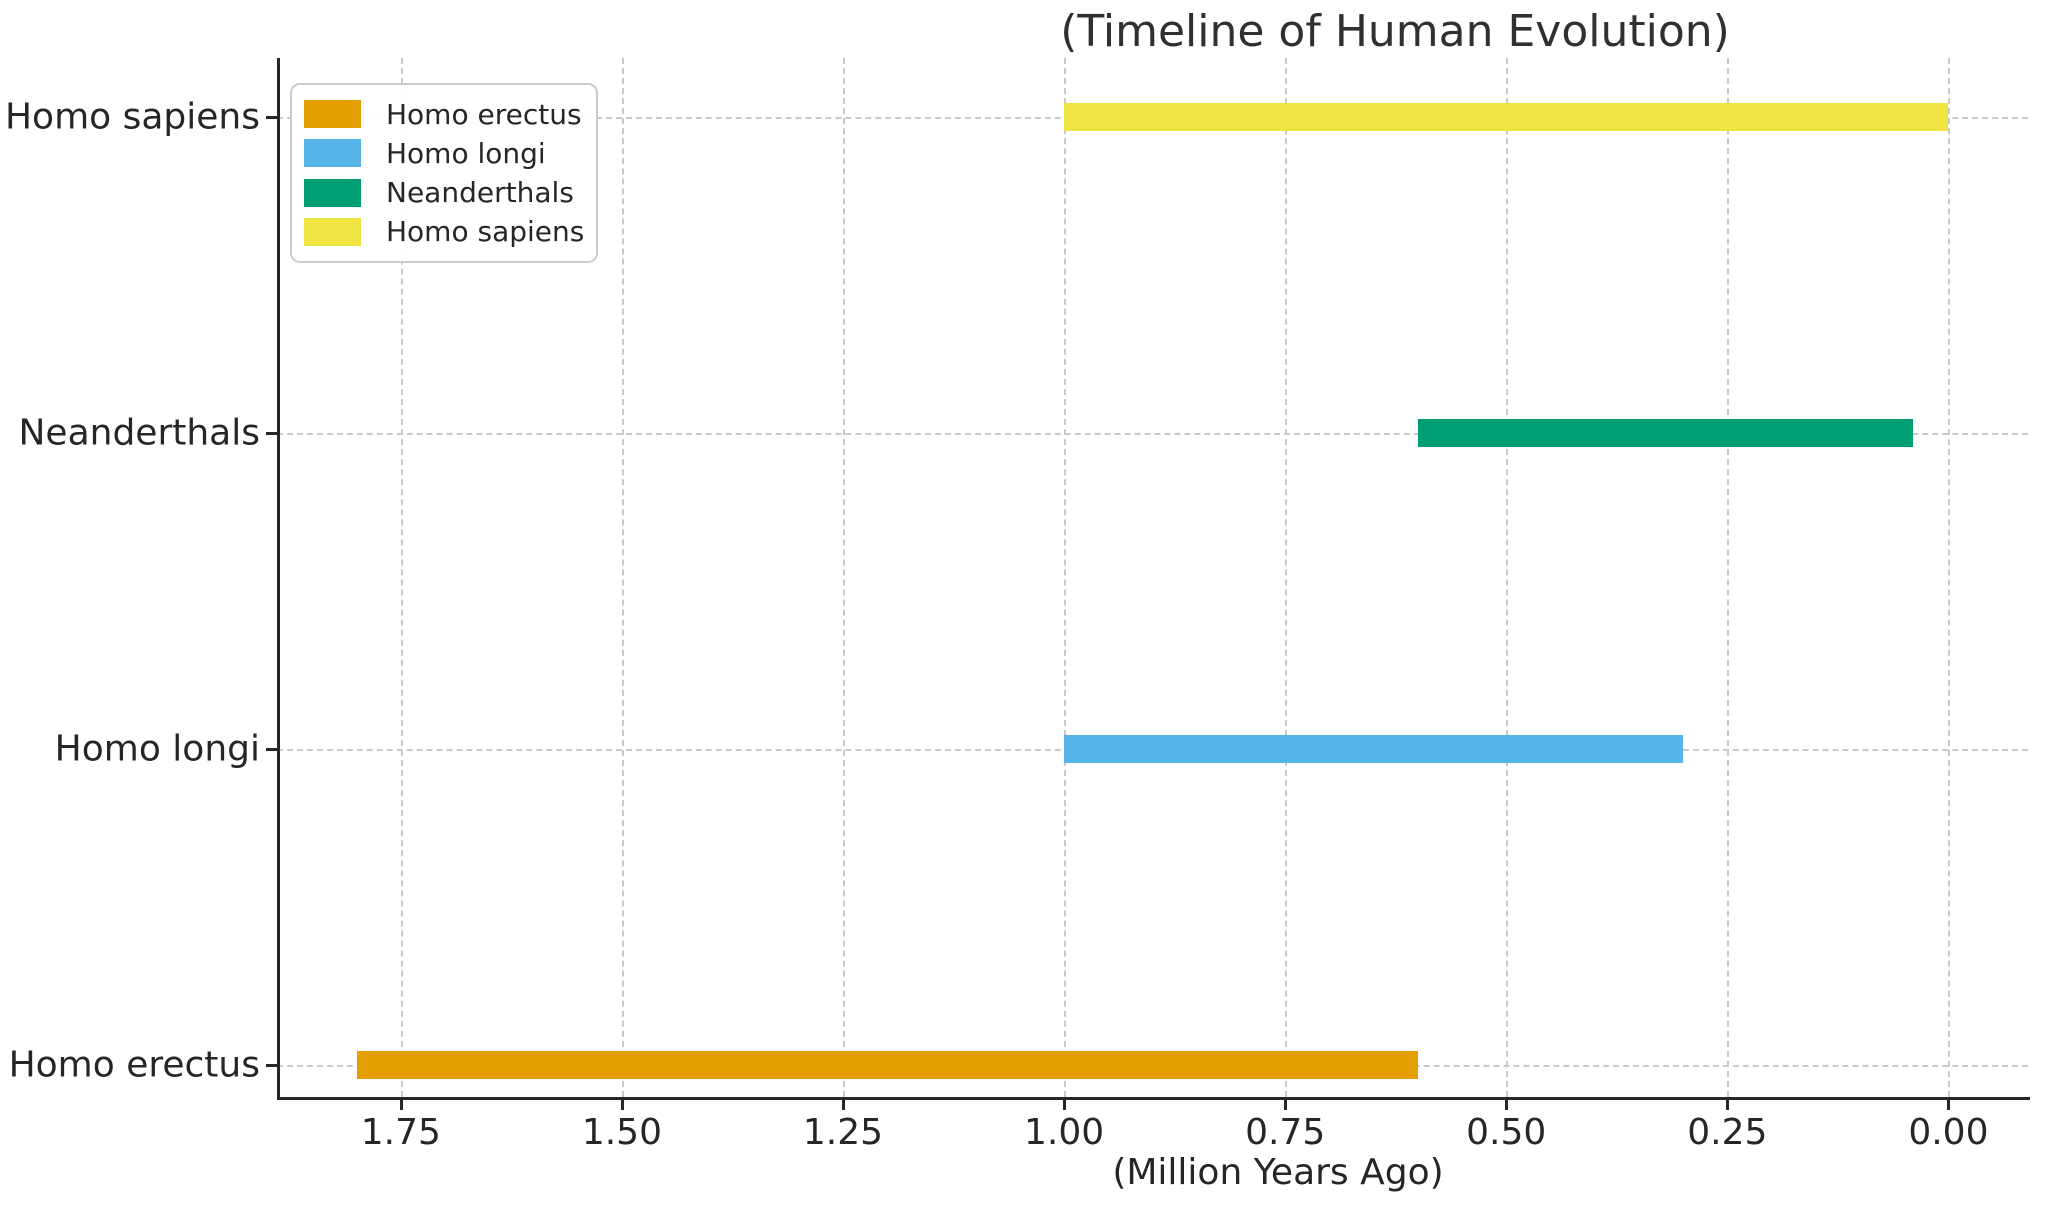 This screenshot has height=1222, width=2046. What do you see at coordinates (1506, 1132) in the screenshot?
I see `x-tick-label: 0.50` at bounding box center [1506, 1132].